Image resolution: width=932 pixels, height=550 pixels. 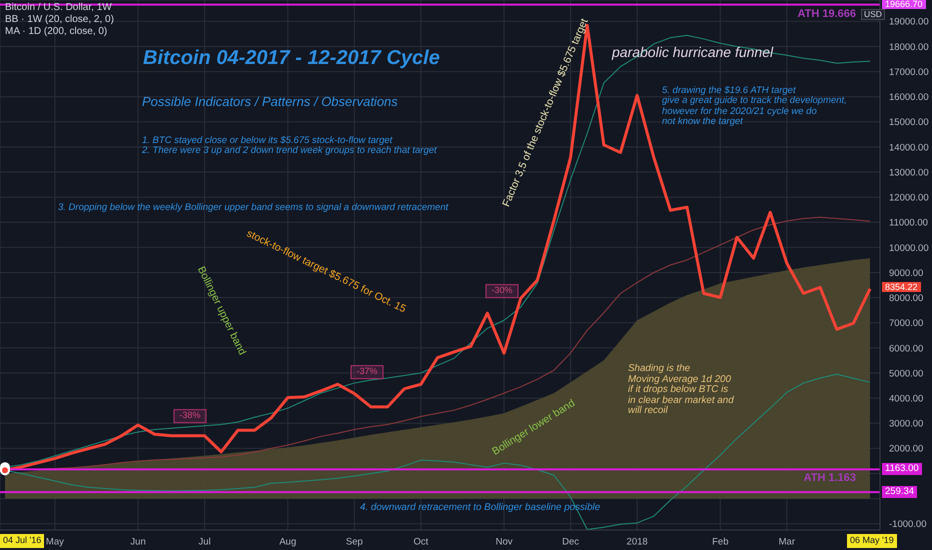 I want to click on x-tick-label: Jul, so click(x=204, y=542).